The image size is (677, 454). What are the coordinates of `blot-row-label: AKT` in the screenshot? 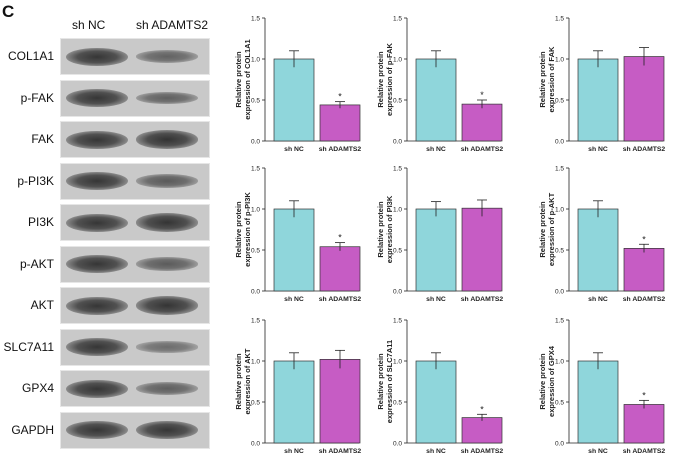 It's located at (42, 305).